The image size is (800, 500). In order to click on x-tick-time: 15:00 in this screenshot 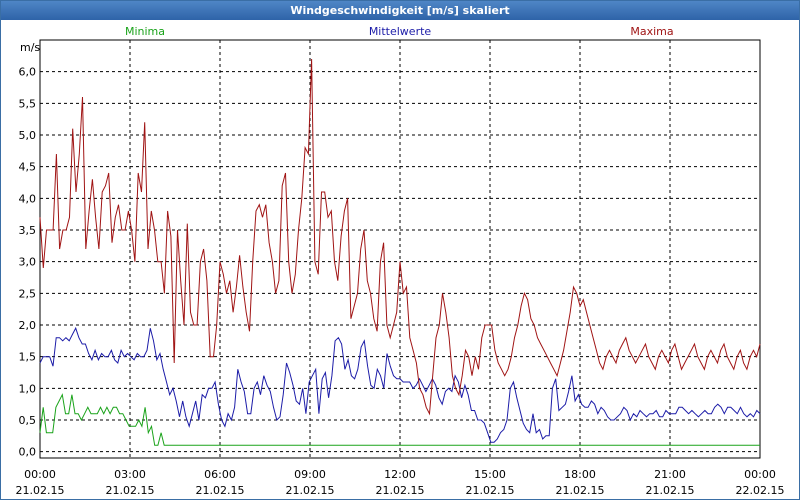, I will do `click(490, 474)`.